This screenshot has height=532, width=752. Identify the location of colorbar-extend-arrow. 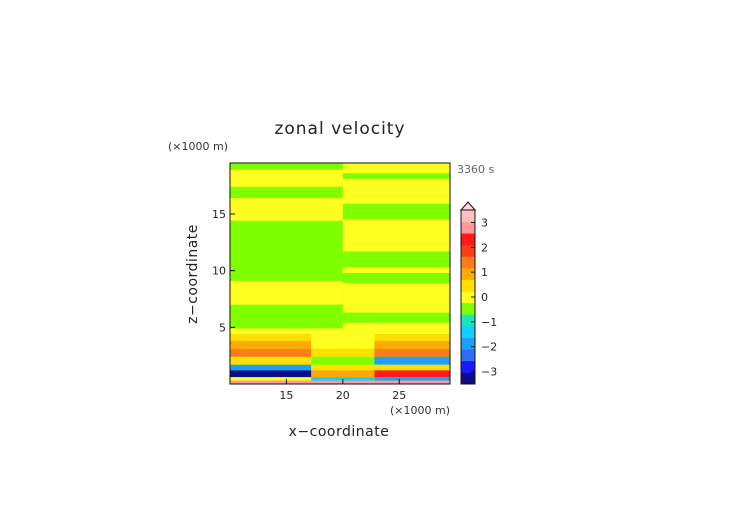
(468, 206).